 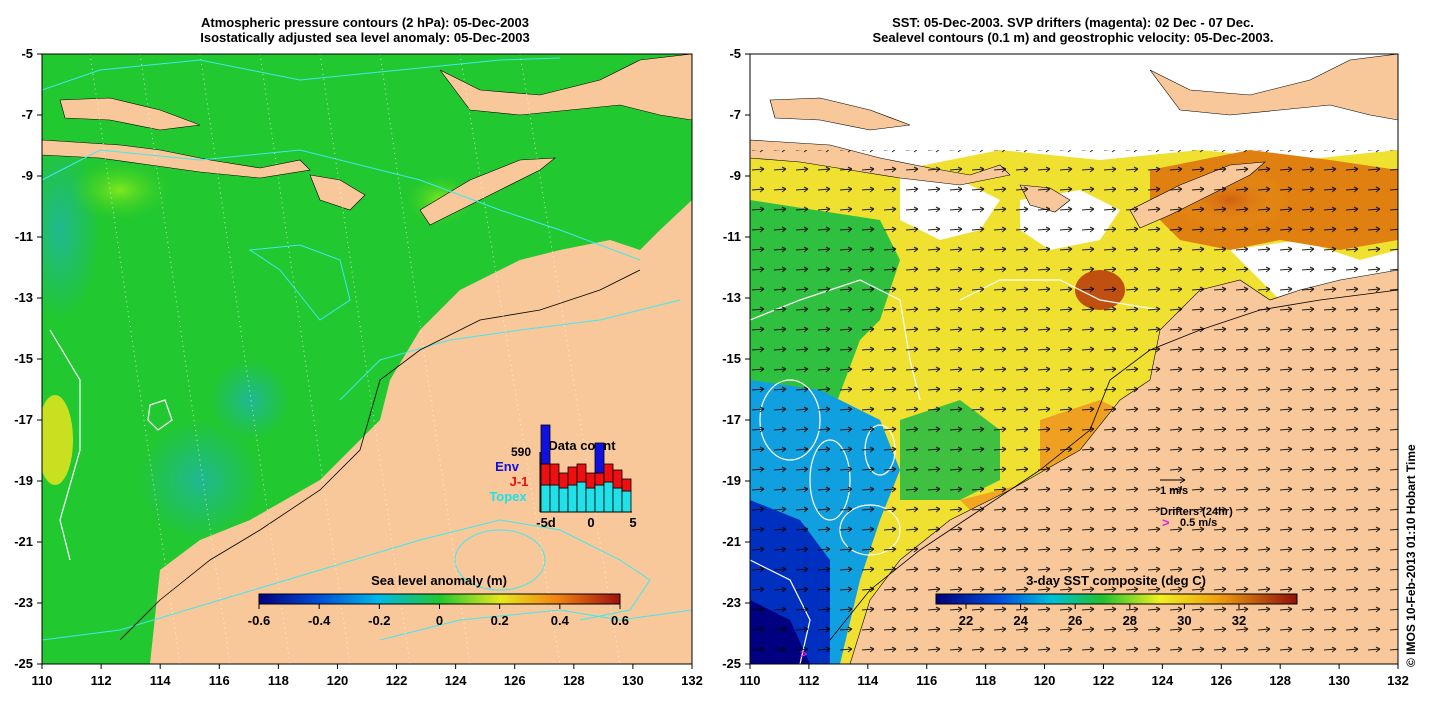 I want to click on sla-low-south, so click(x=200, y=480).